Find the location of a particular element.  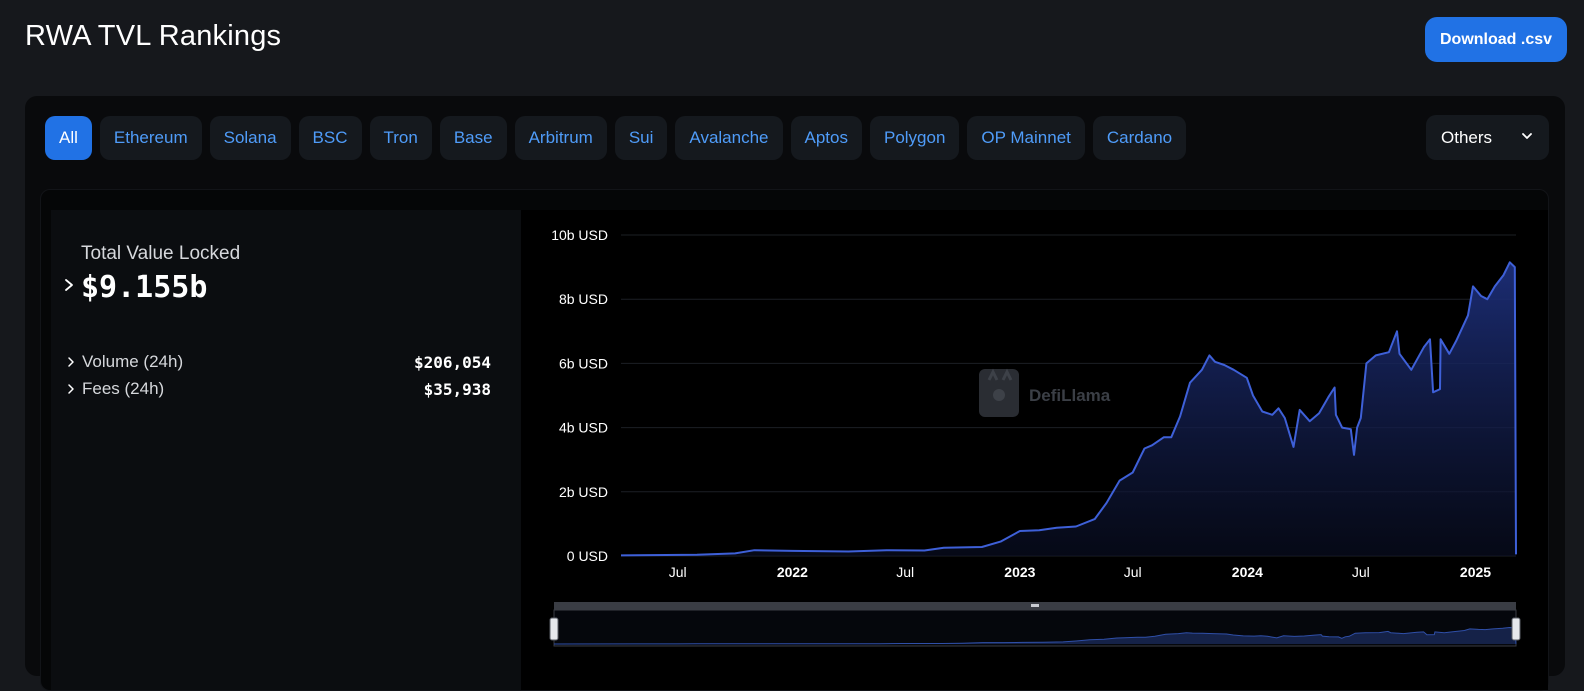

brush-mini-line is located at coordinates (1035, 635).